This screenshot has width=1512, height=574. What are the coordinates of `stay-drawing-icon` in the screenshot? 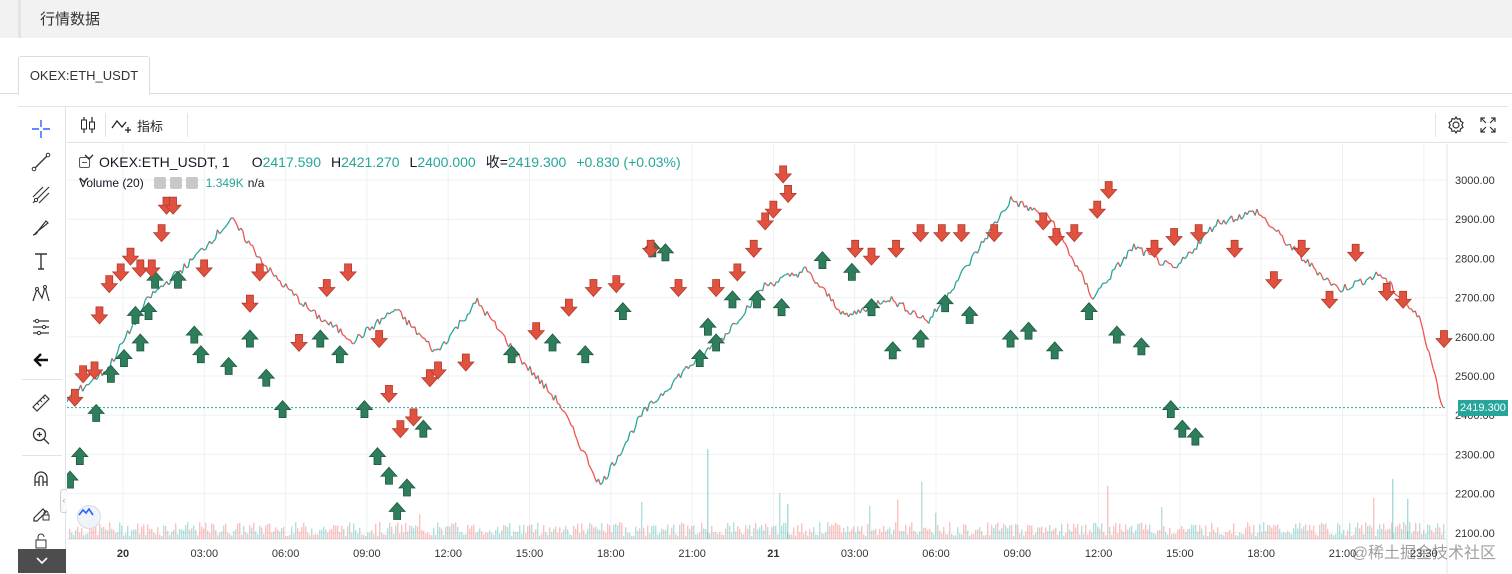 It's located at (41, 512).